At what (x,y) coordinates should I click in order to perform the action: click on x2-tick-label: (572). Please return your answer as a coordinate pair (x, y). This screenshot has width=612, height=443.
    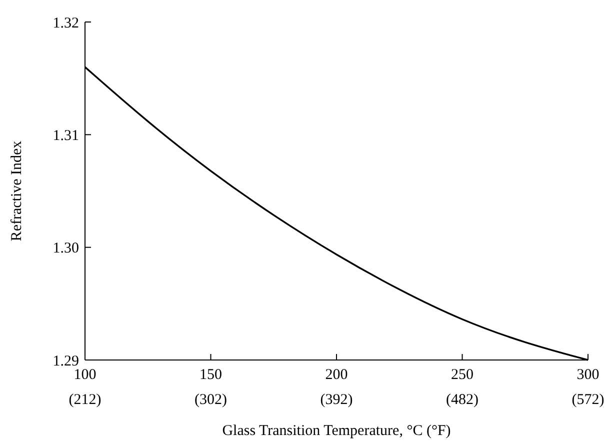
    Looking at the image, I should click on (588, 400).